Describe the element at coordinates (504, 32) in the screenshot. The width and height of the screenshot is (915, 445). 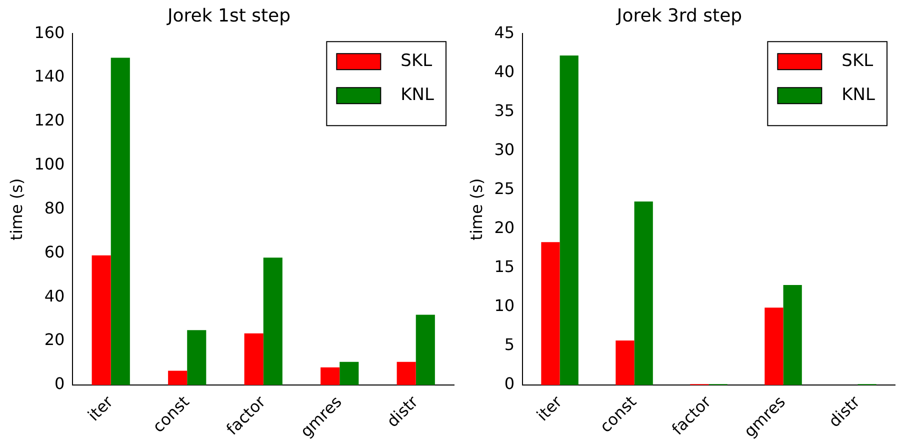
I see `y-tick-label: 45` at that location.